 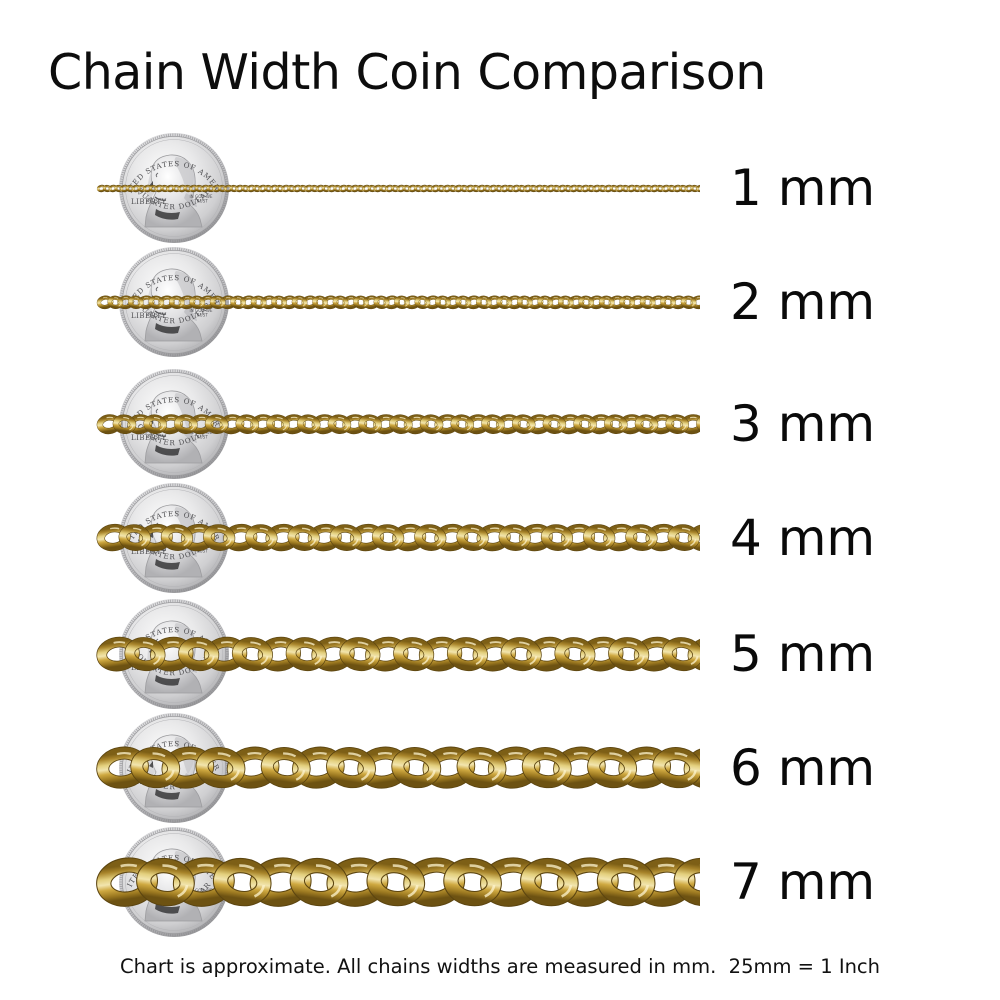 What do you see at coordinates (407, 72) in the screenshot?
I see `page-title: Chain Width Coin Comparison` at bounding box center [407, 72].